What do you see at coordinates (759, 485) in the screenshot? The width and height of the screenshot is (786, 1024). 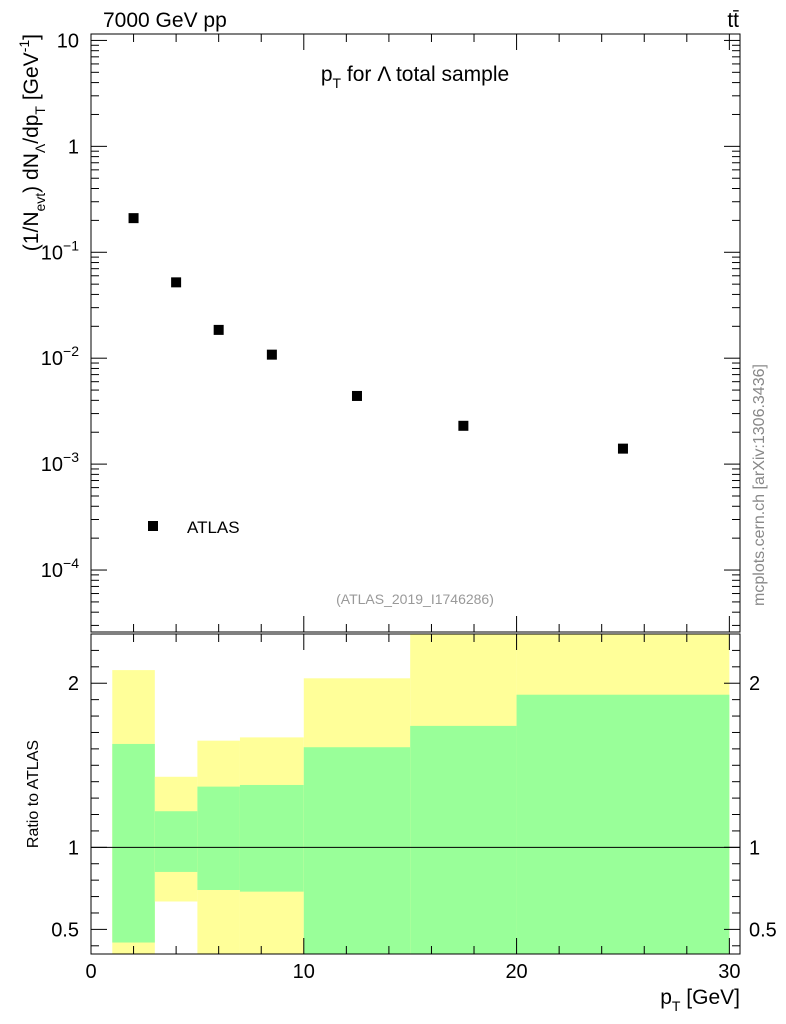 I see `watermark: mcplots.cern.ch [arXiv:1306.3436]` at bounding box center [759, 485].